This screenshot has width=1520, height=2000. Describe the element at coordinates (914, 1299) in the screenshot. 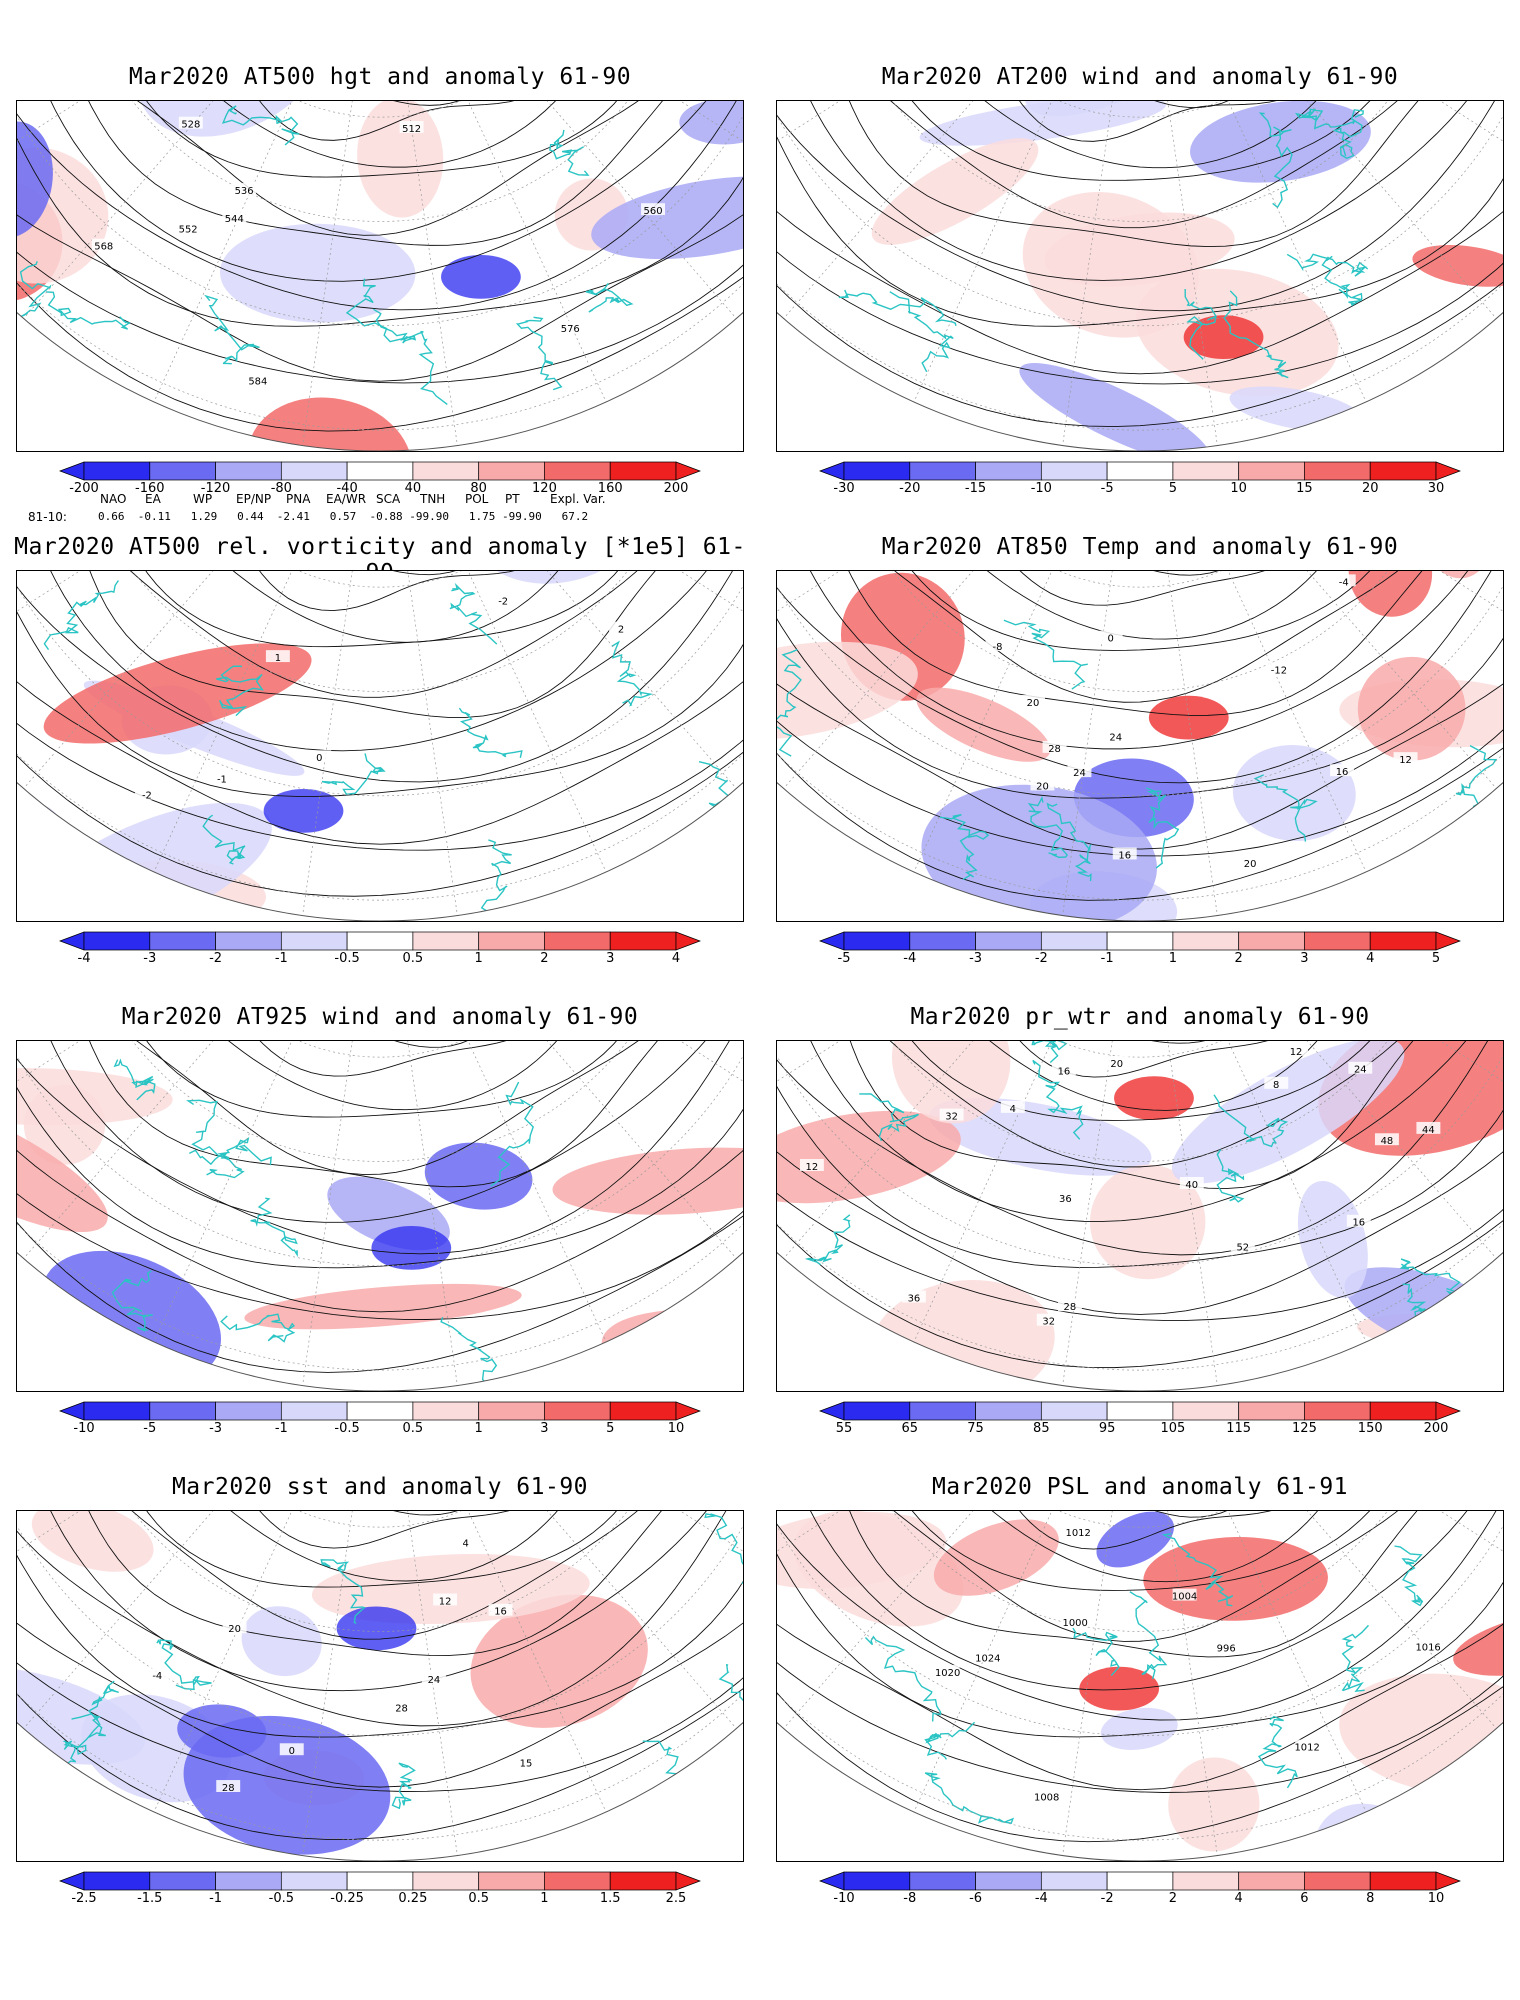

I see `contour-label: 36` at that location.